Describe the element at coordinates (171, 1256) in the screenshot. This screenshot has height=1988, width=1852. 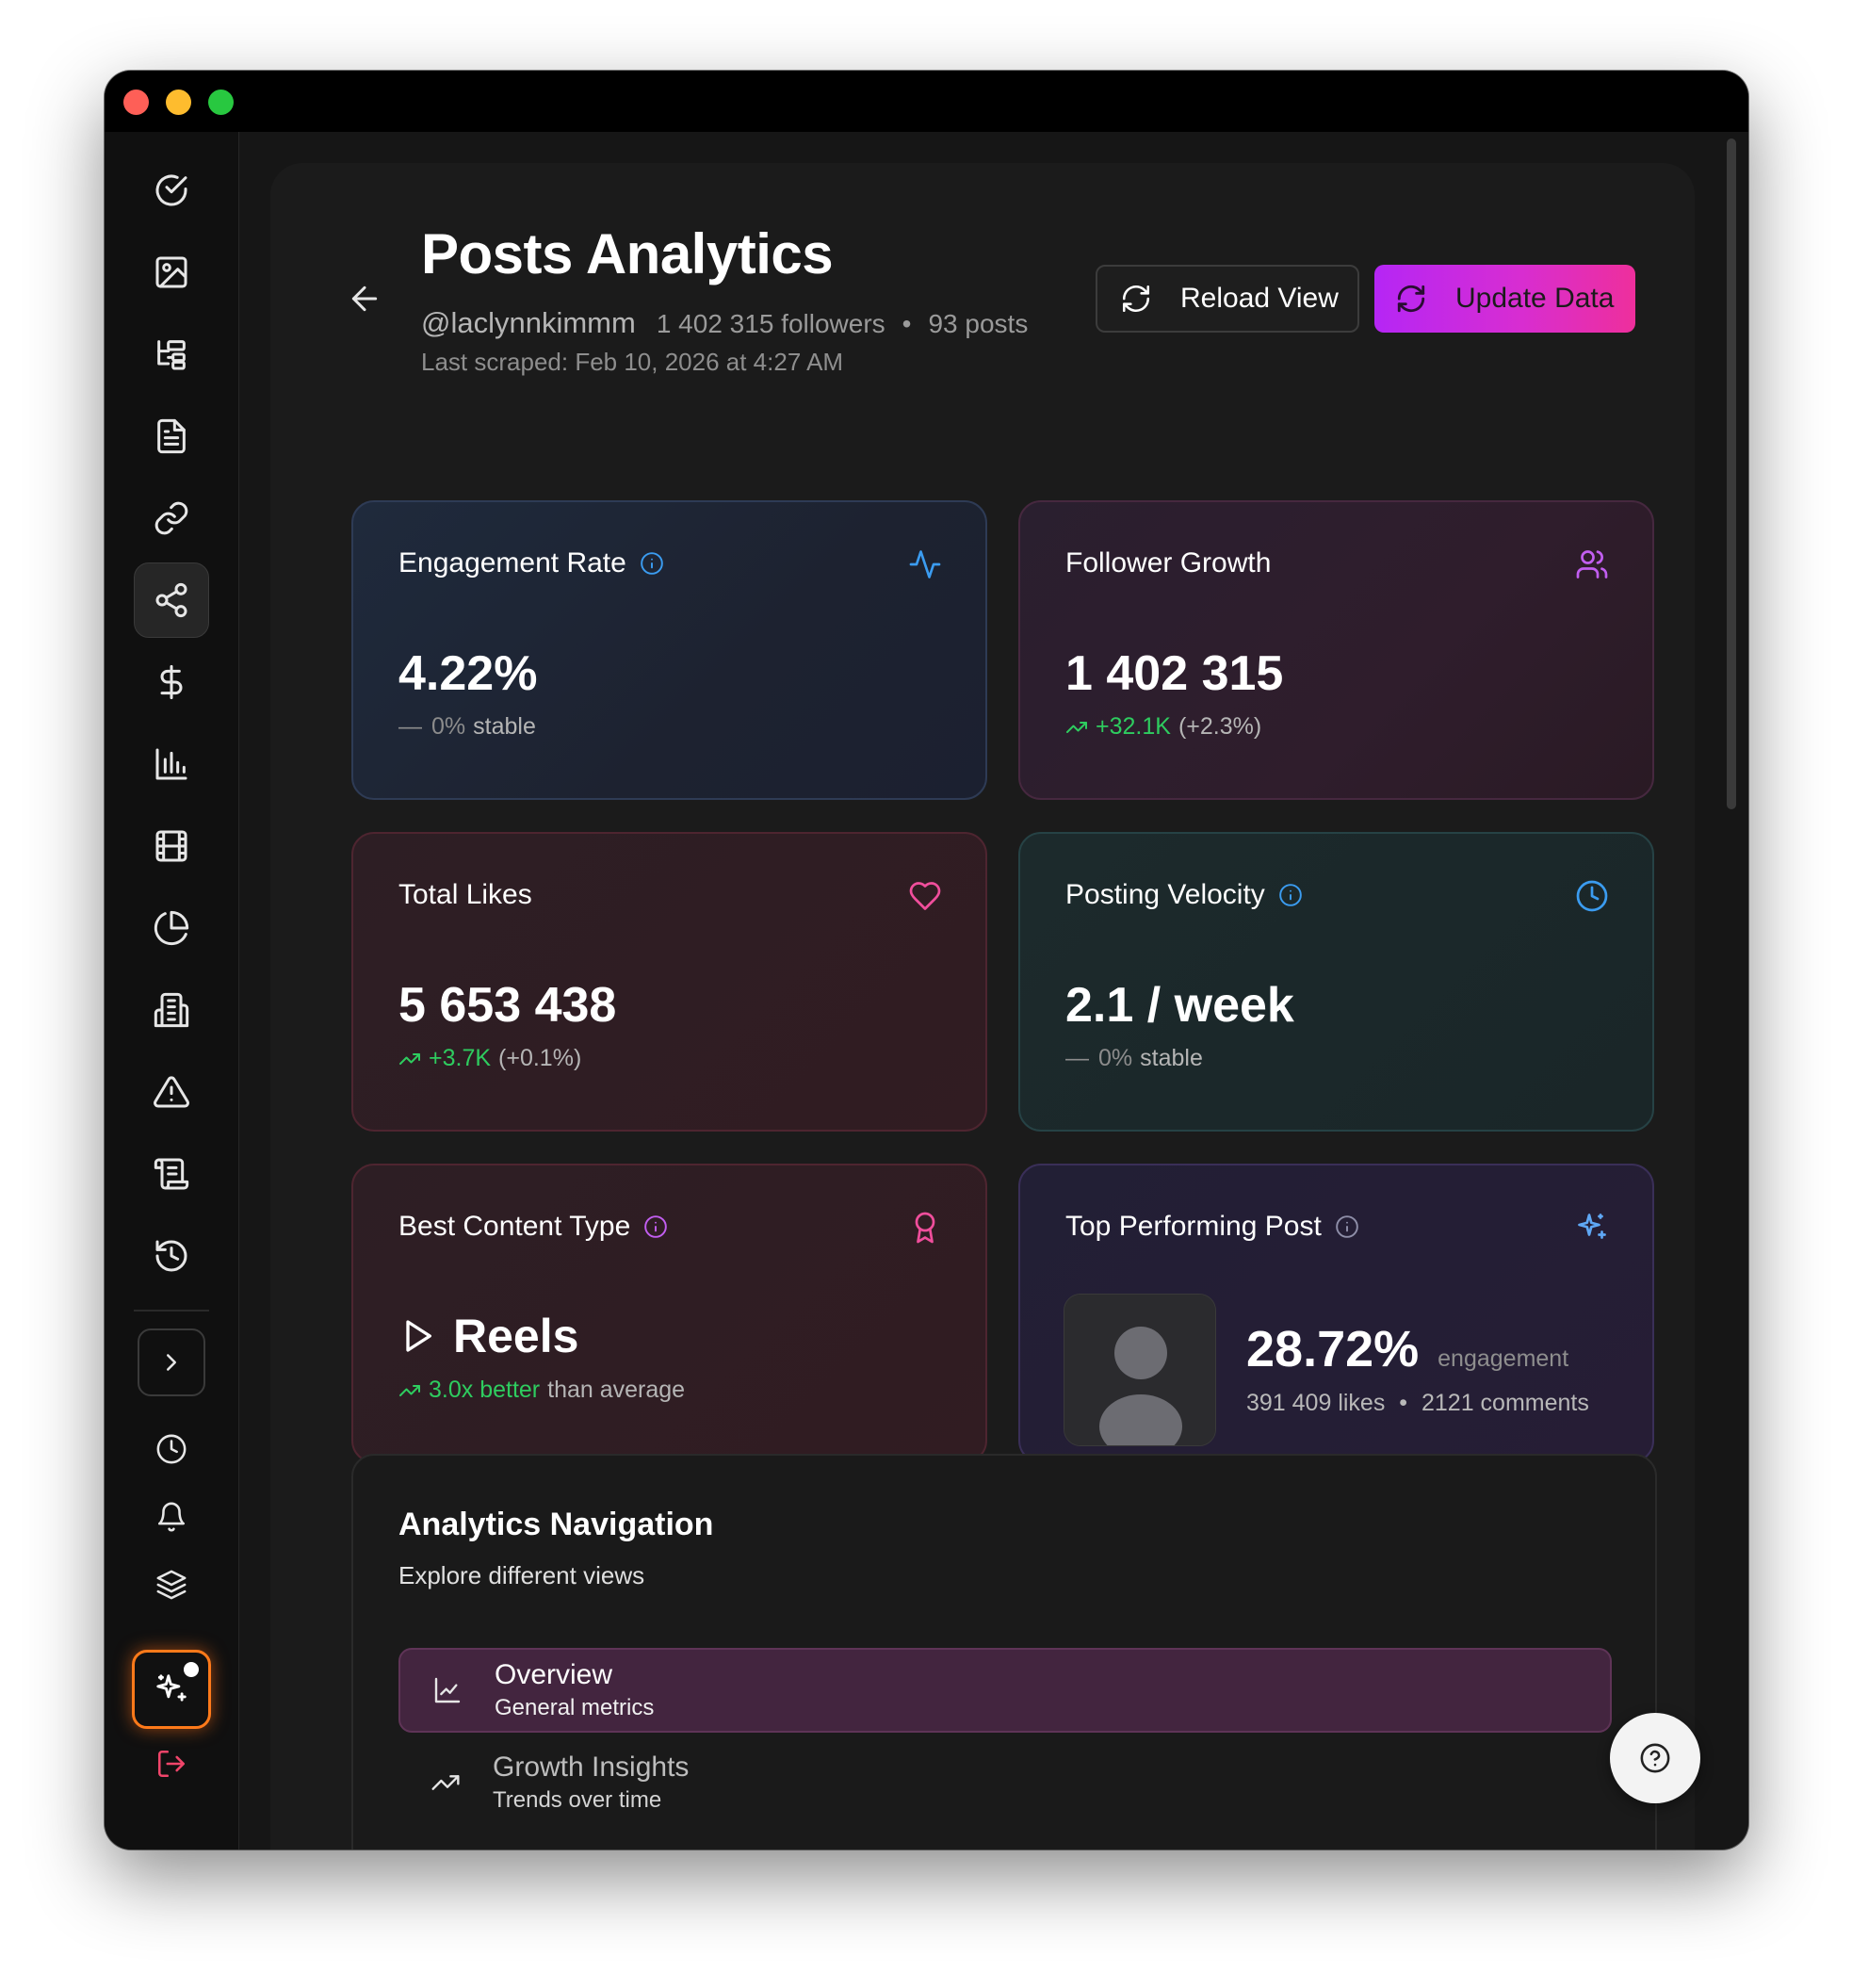
I see `history-icon` at that location.